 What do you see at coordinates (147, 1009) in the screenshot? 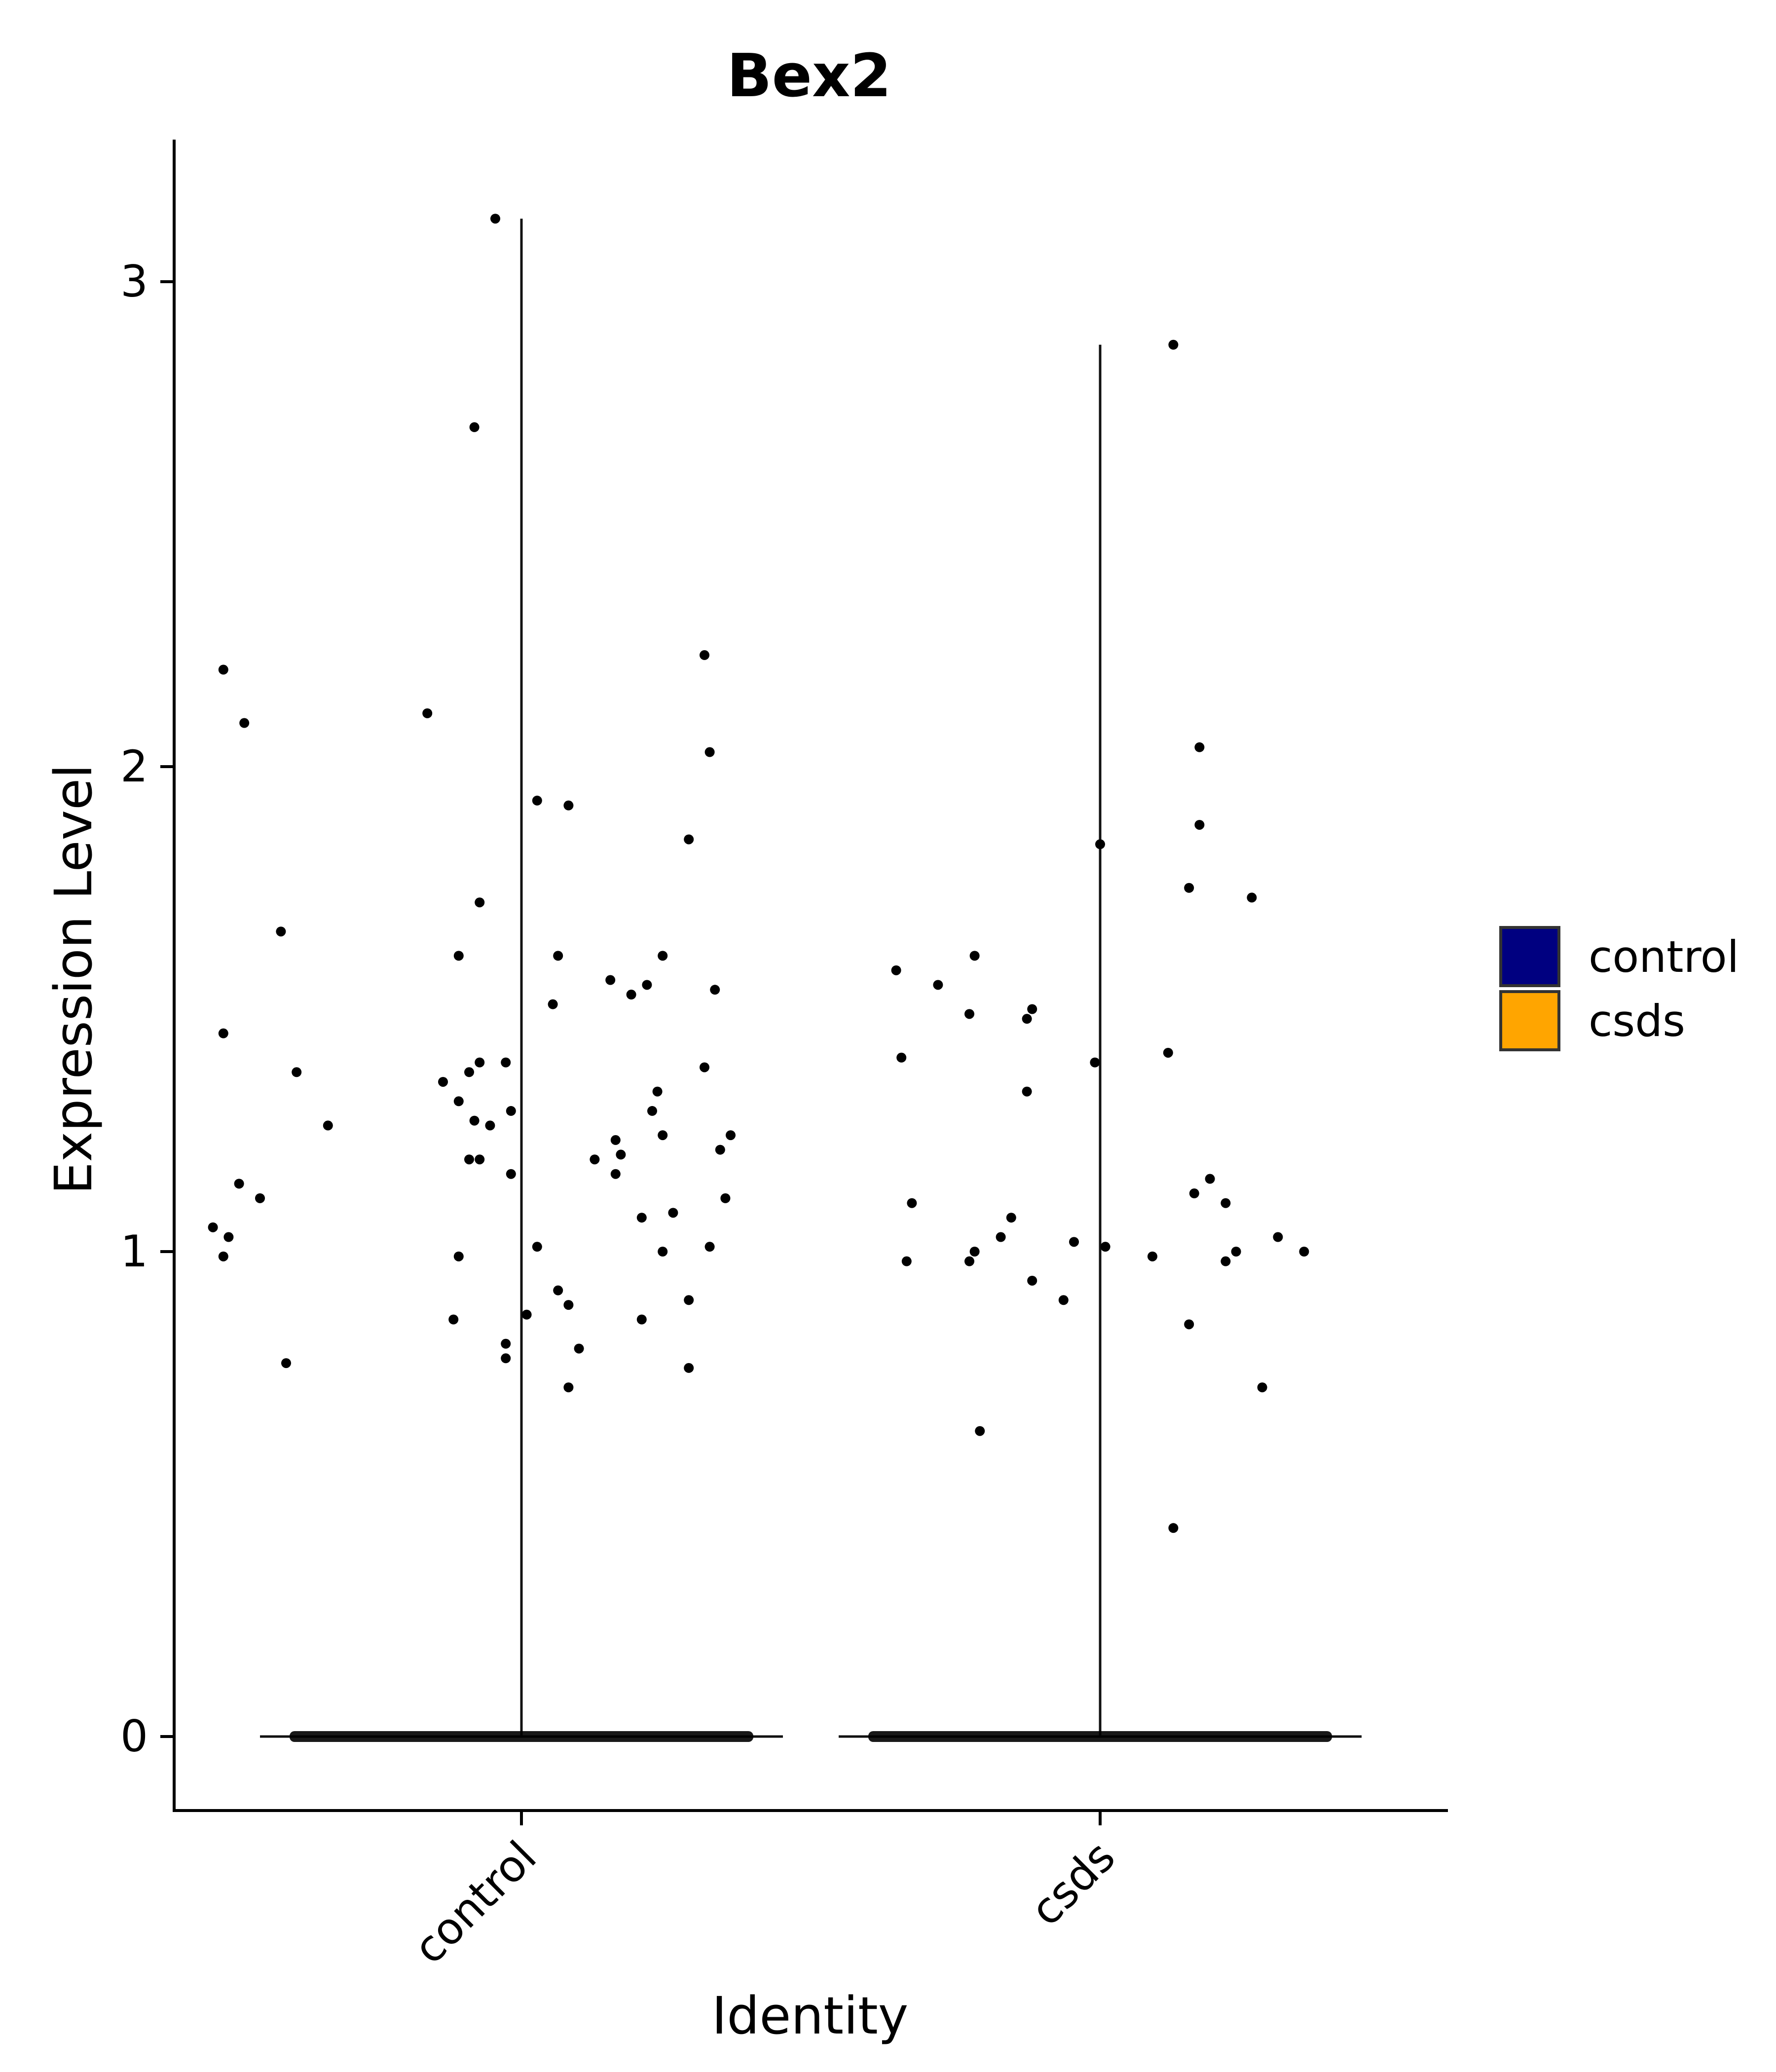
I see `y-axis-ticks: 0 1 2 3` at bounding box center [147, 1009].